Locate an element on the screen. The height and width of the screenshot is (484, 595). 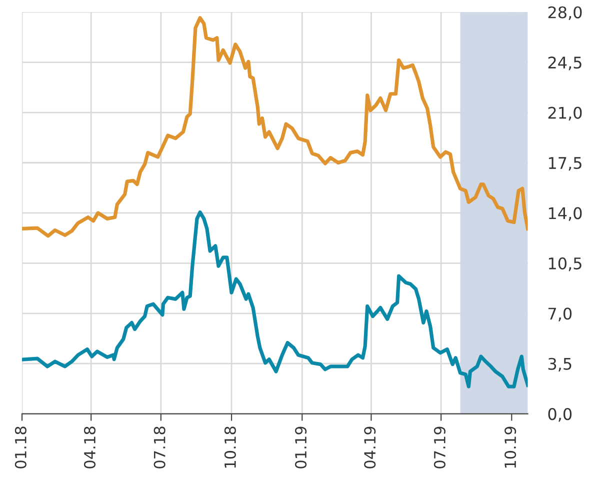
x-tick-label: 04.18 is located at coordinates (90, 447).